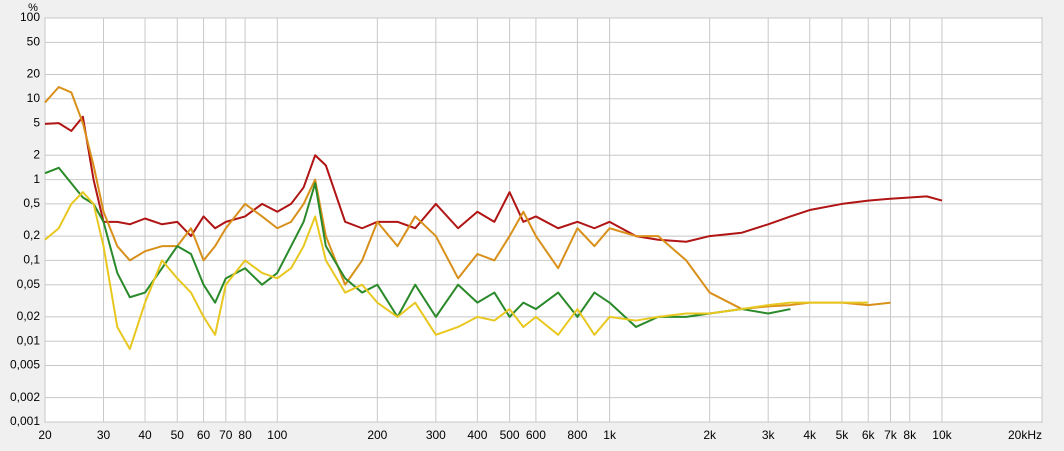 The width and height of the screenshot is (1064, 451). What do you see at coordinates (610, 435) in the screenshot?
I see `x-tick-label: 1k` at bounding box center [610, 435].